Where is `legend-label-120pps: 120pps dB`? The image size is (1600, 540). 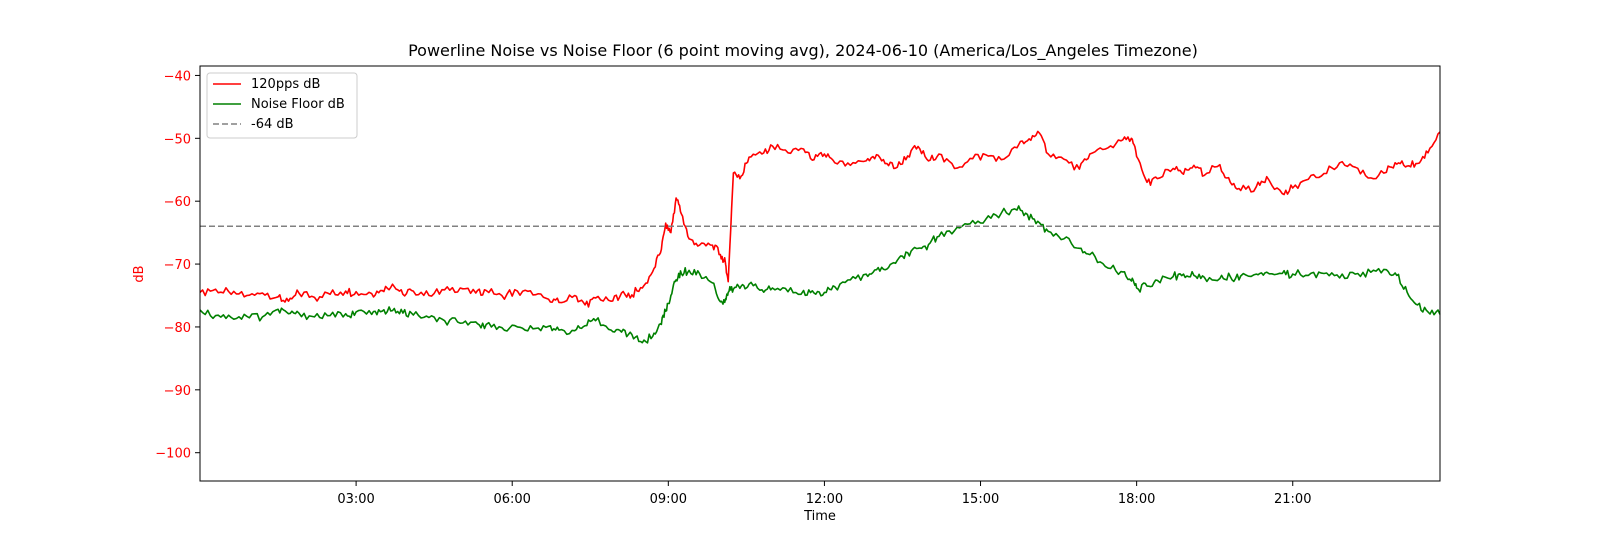 legend-label-120pps: 120pps dB is located at coordinates (285, 84).